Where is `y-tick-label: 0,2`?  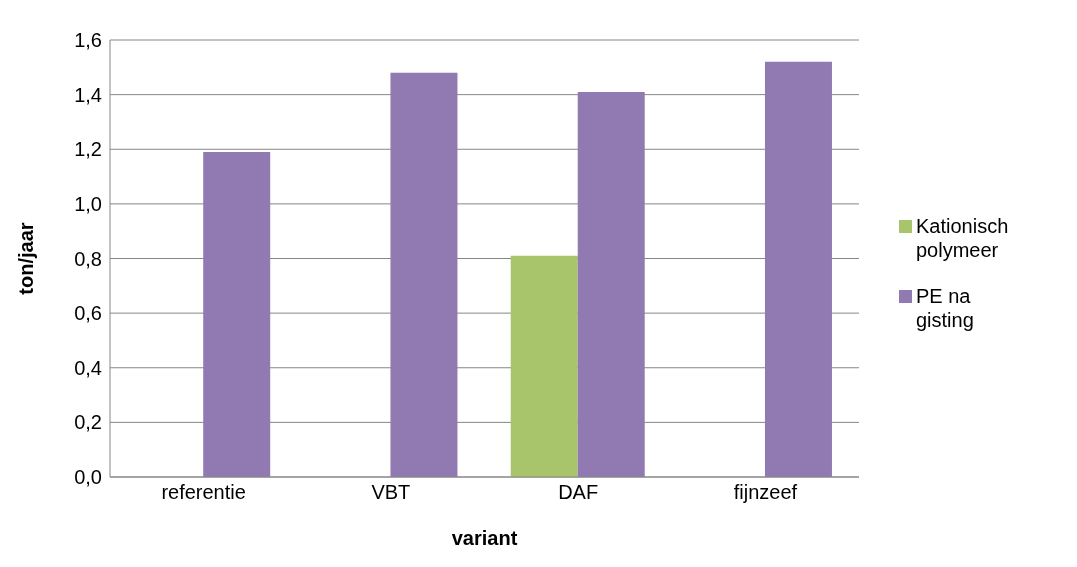 y-tick-label: 0,2 is located at coordinates (88, 422).